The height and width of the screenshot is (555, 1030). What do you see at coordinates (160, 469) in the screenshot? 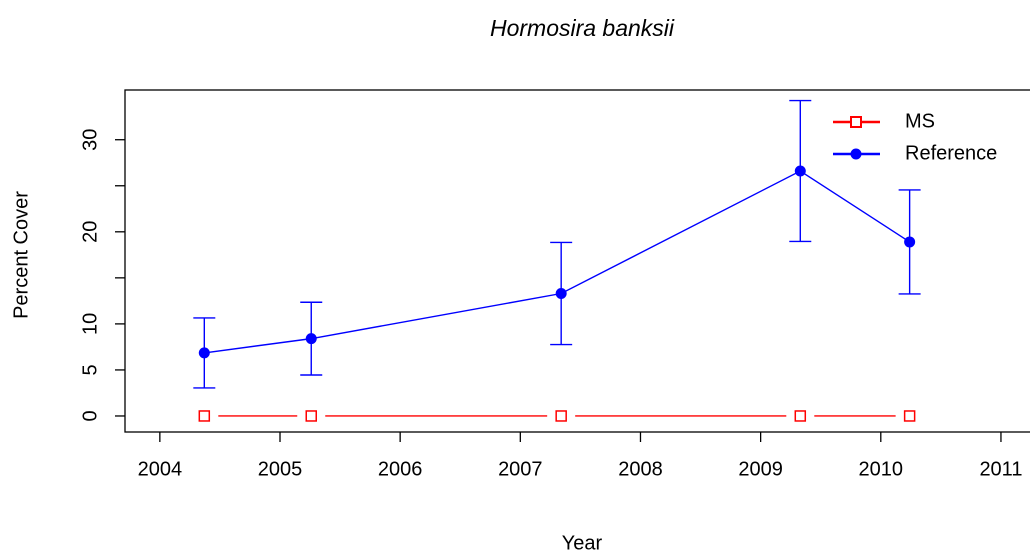
I see `x-tick-label: 2004` at bounding box center [160, 469].